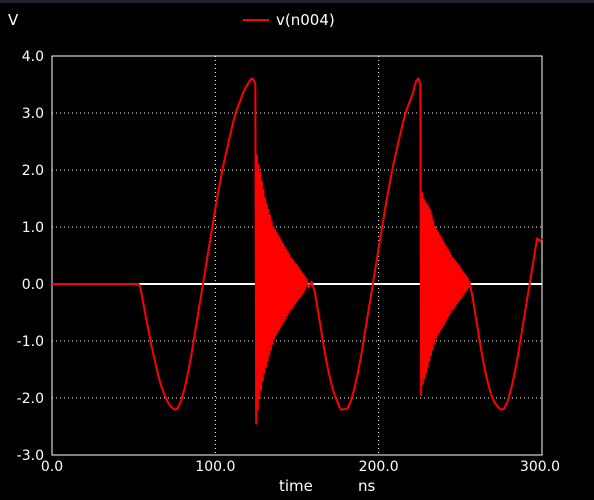  What do you see at coordinates (215, 467) in the screenshot?
I see `x-tick-label: 100.0` at bounding box center [215, 467].